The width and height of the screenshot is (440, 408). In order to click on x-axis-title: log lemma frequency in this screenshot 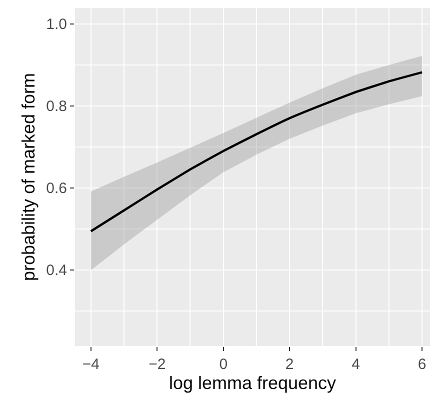, I will do `click(252, 383)`.